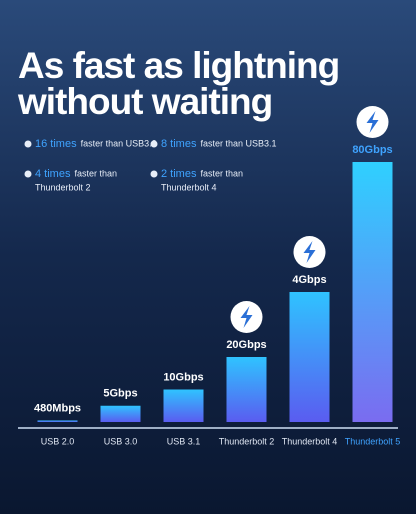  What do you see at coordinates (309, 280) in the screenshot?
I see `value-label: 4Gbps` at bounding box center [309, 280].